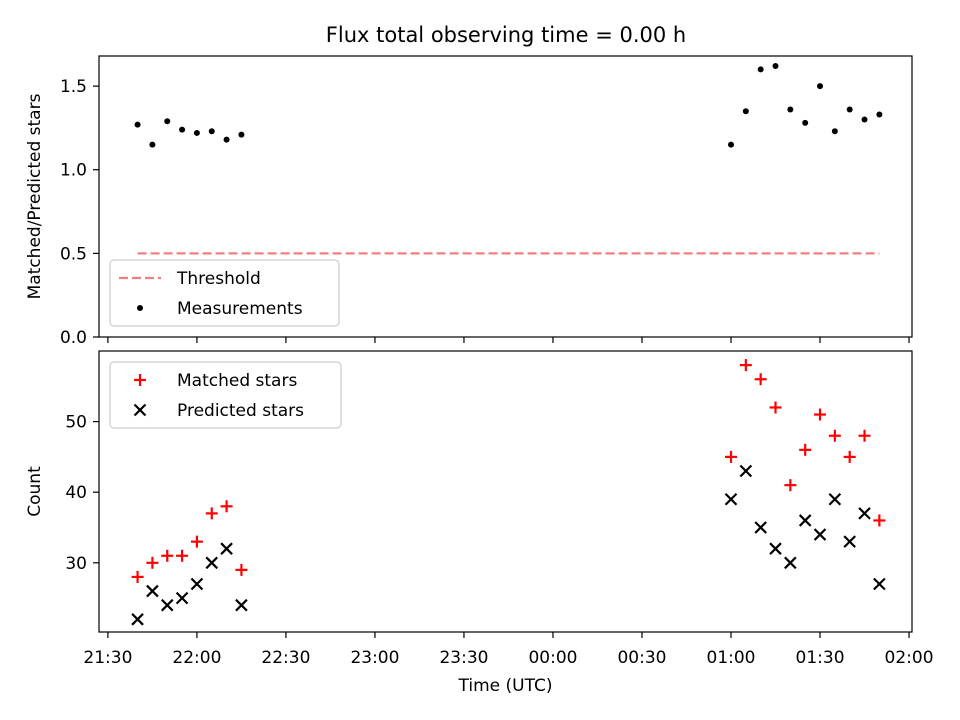  Describe the element at coordinates (237, 381) in the screenshot. I see `legend-label: Matched stars` at that location.